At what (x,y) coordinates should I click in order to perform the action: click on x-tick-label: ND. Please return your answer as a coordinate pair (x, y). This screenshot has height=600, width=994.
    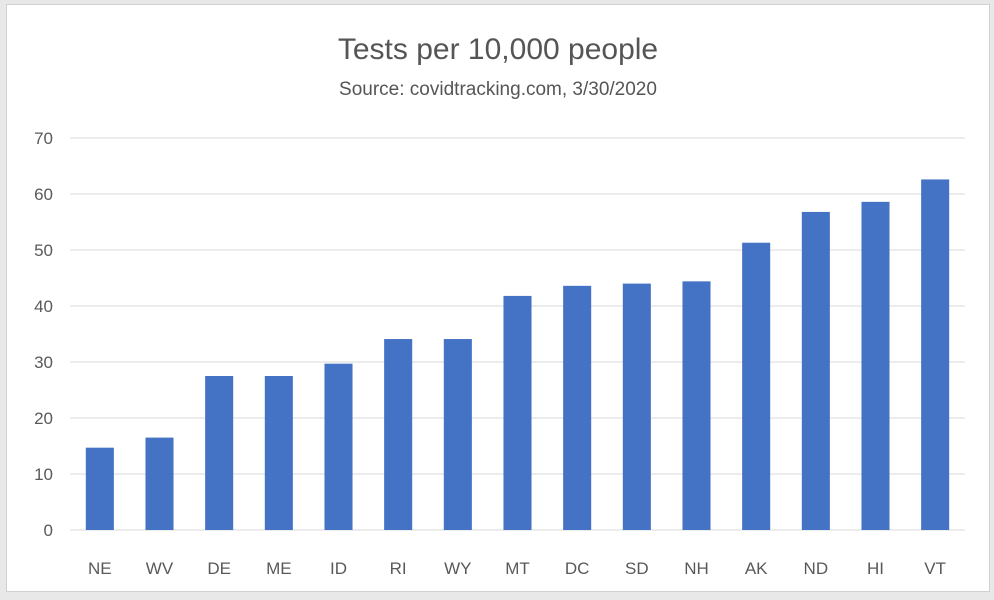
    Looking at the image, I should click on (816, 568).